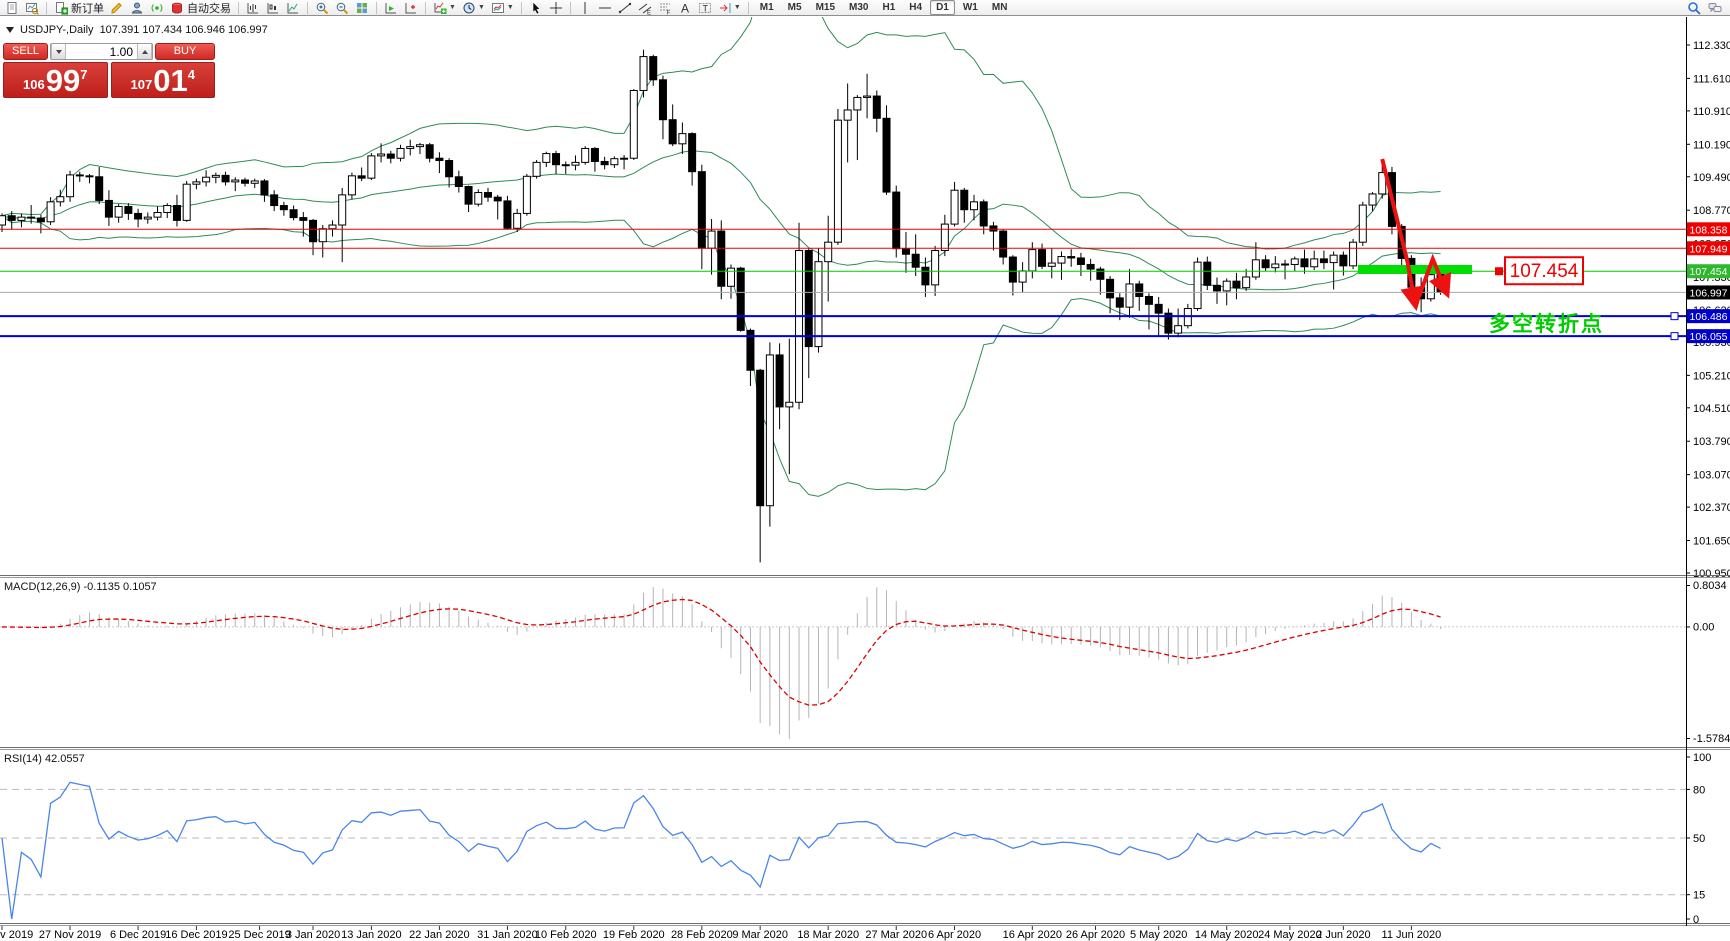 This screenshot has width=1730, height=941. Describe the element at coordinates (10, 30) in the screenshot. I see `one-click-toggle-icon` at that location.